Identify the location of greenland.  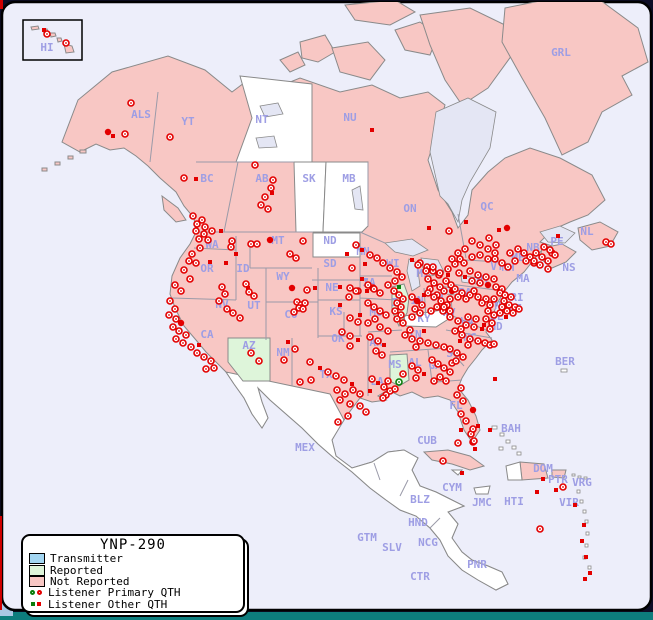
(575, 79).